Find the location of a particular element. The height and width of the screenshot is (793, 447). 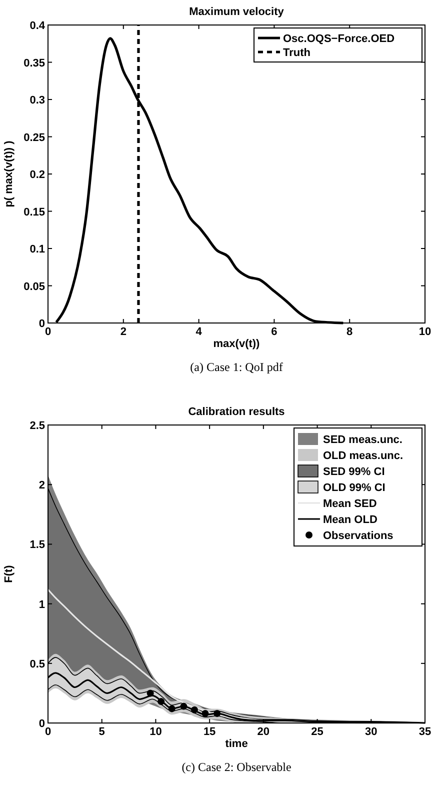

x-tick-label: 8 is located at coordinates (349, 332).